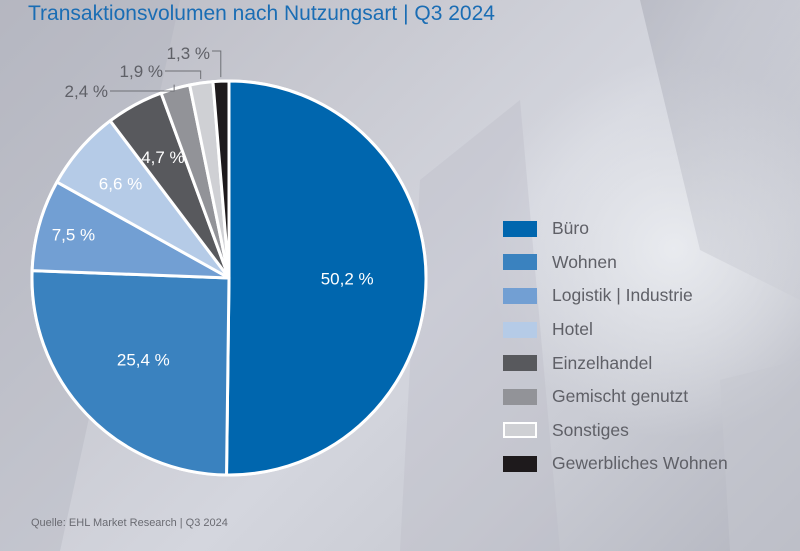 This screenshot has height=551, width=800. Describe the element at coordinates (162, 157) in the screenshot. I see `data-label: 4,7 %` at that location.